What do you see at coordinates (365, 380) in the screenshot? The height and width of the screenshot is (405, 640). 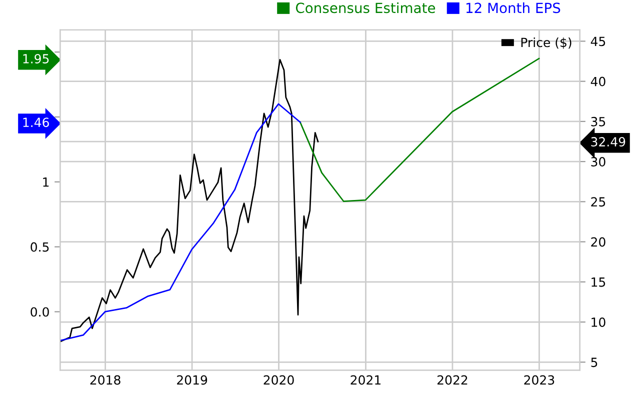 I see `x-tick-label: 2021` at bounding box center [365, 380].